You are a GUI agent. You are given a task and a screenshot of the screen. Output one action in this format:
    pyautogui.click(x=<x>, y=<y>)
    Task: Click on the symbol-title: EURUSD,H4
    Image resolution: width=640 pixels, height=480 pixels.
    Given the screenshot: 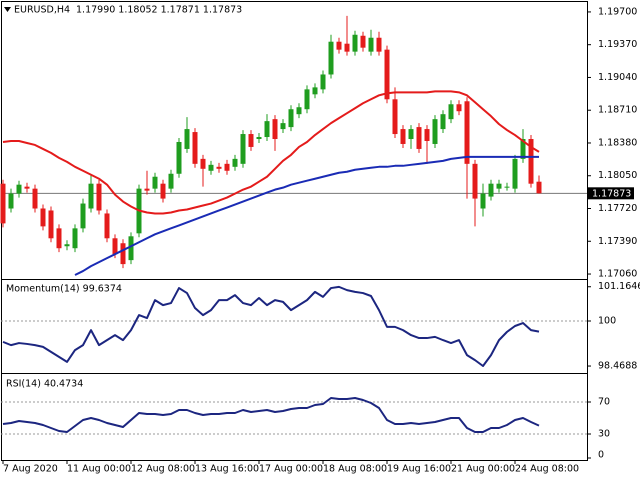 What is the action you would take?
    pyautogui.click(x=42, y=10)
    